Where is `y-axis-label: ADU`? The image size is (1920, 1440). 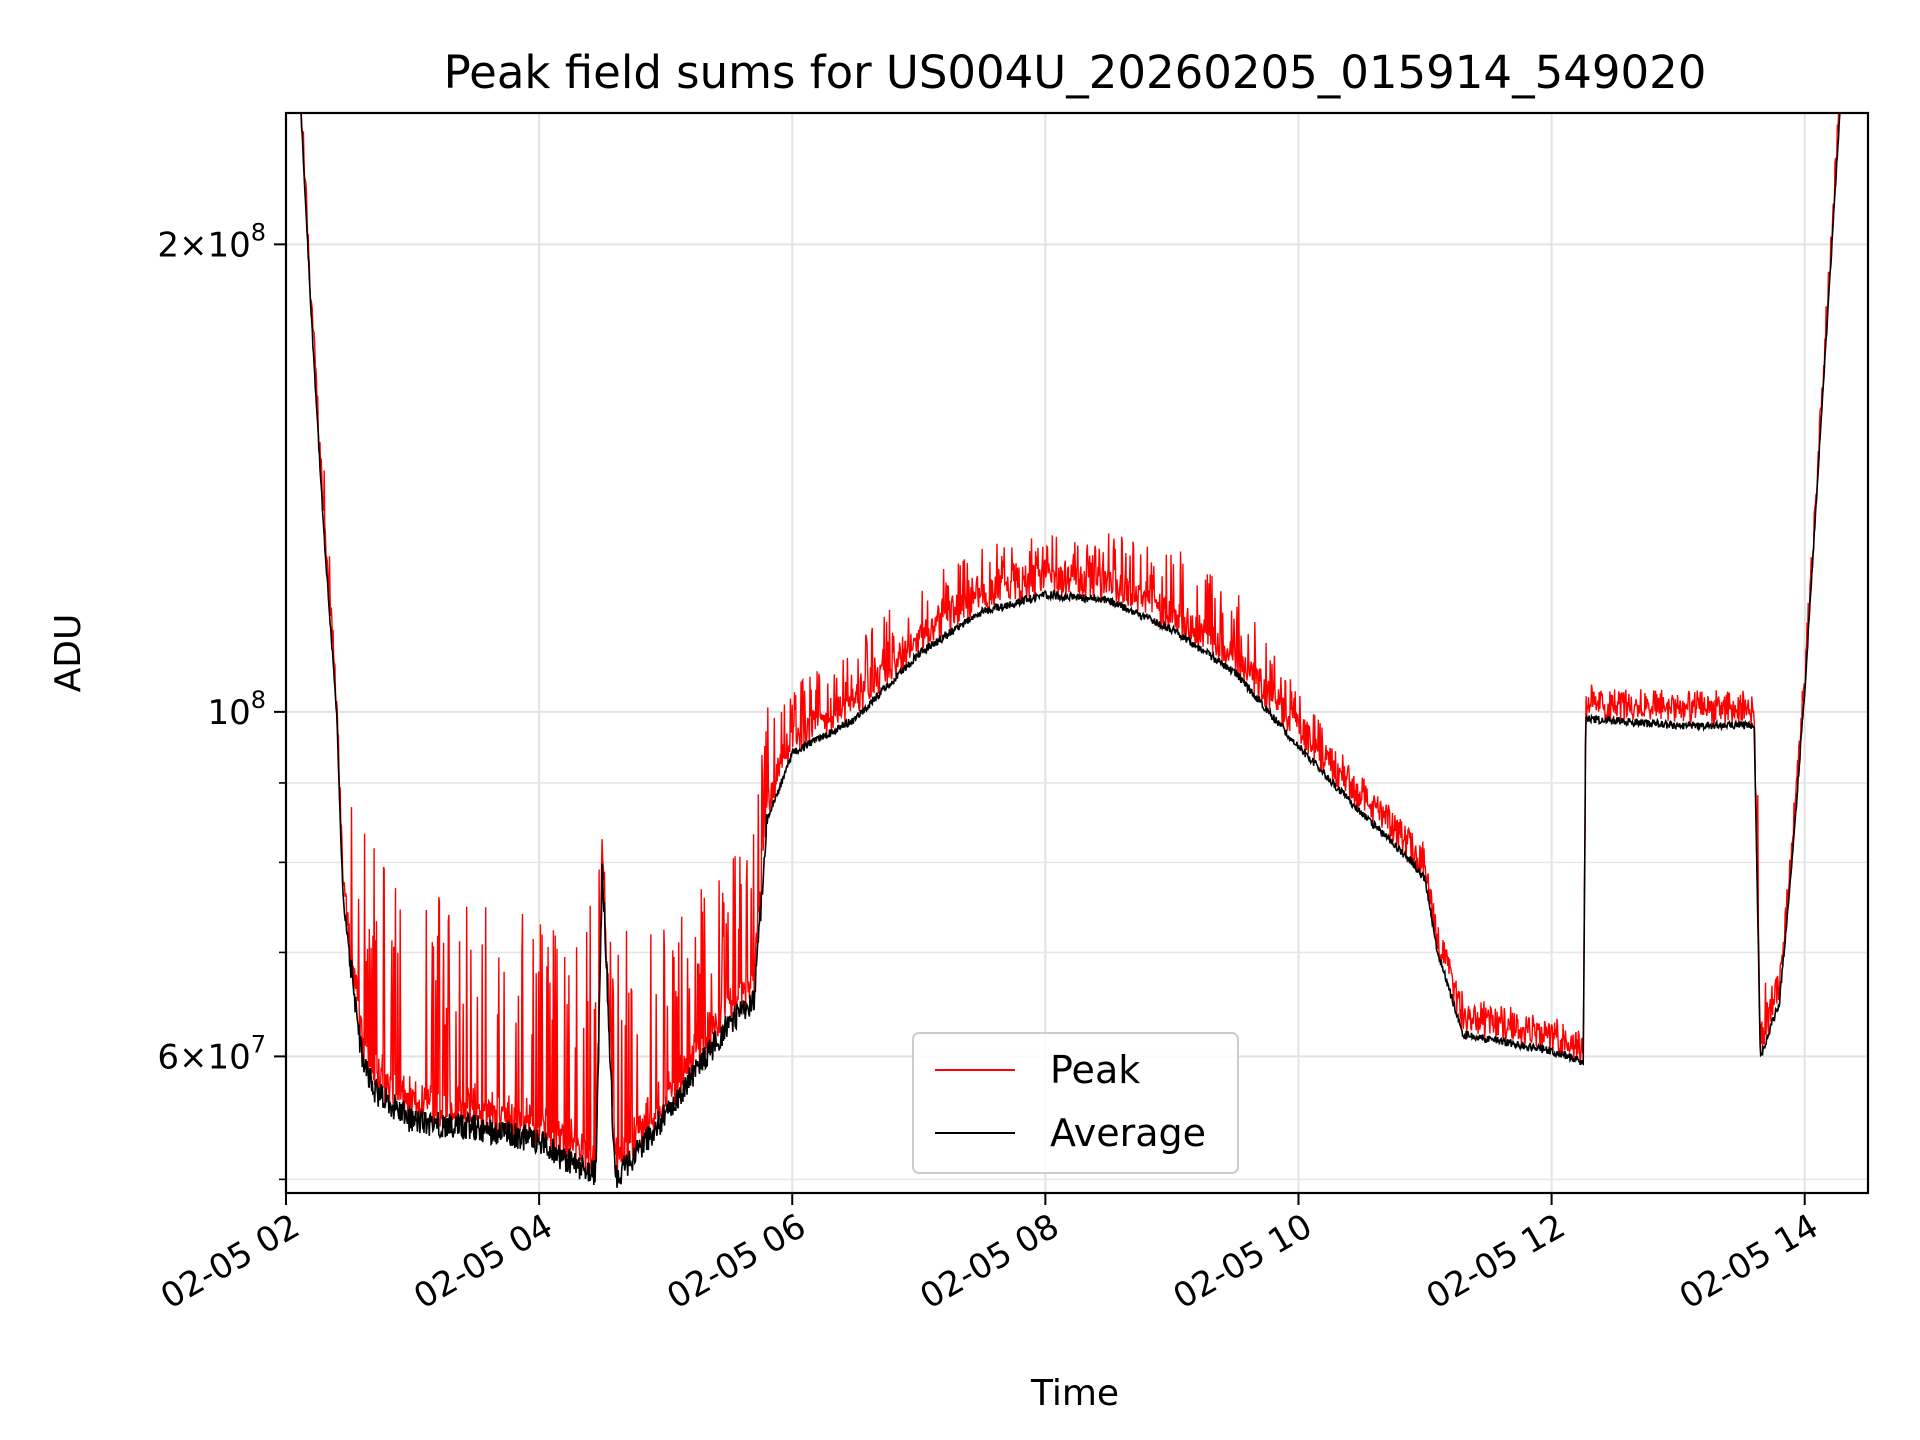 y-axis-label: ADU is located at coordinates (68, 653).